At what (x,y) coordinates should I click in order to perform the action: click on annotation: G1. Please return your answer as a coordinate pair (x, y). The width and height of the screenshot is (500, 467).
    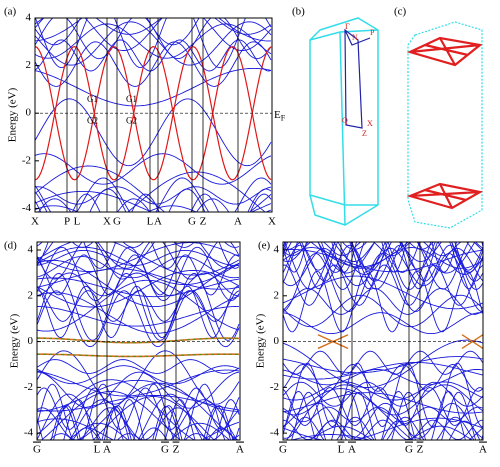
    Looking at the image, I should click on (92, 99).